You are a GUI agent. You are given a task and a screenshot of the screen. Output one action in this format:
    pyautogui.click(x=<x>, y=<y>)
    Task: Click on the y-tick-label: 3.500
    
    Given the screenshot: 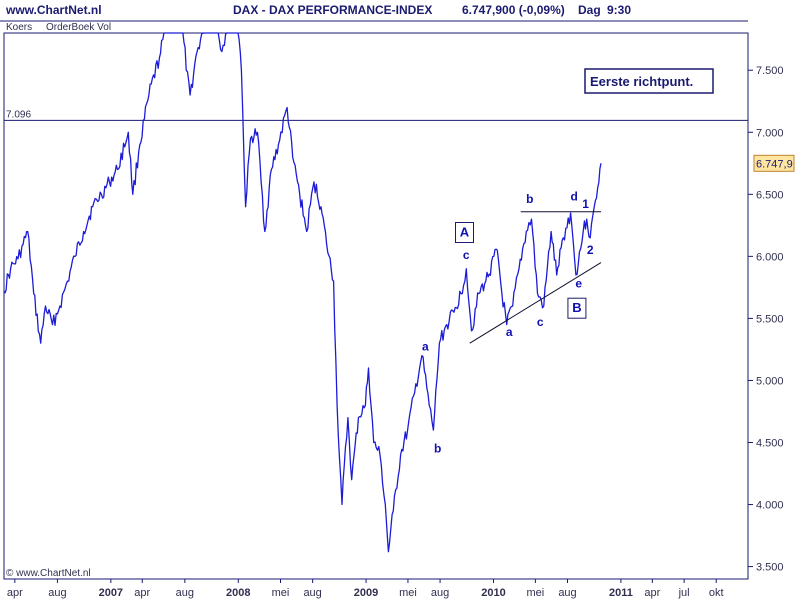 What is the action you would take?
    pyautogui.click(x=770, y=568)
    